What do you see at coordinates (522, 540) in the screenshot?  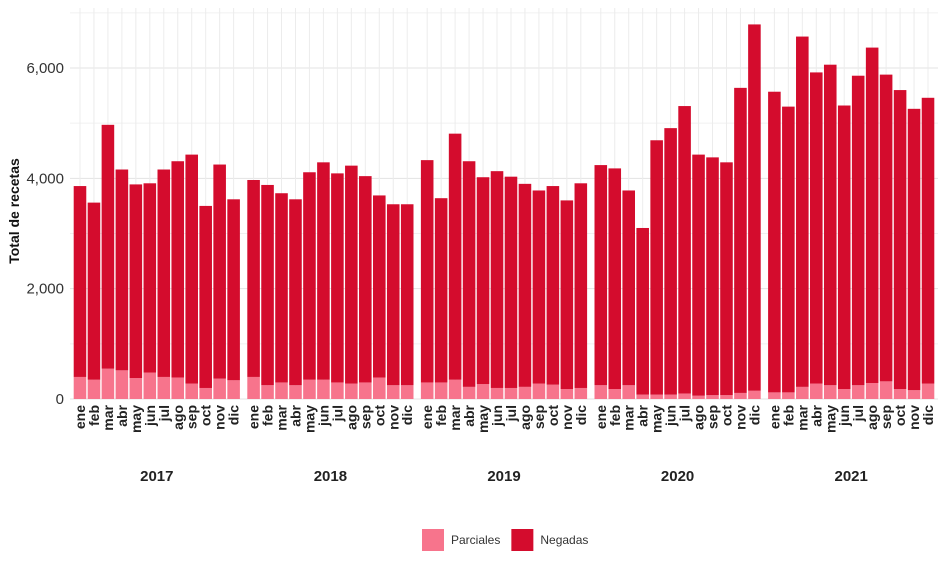 I see `legend-swatch-negadas` at bounding box center [522, 540].